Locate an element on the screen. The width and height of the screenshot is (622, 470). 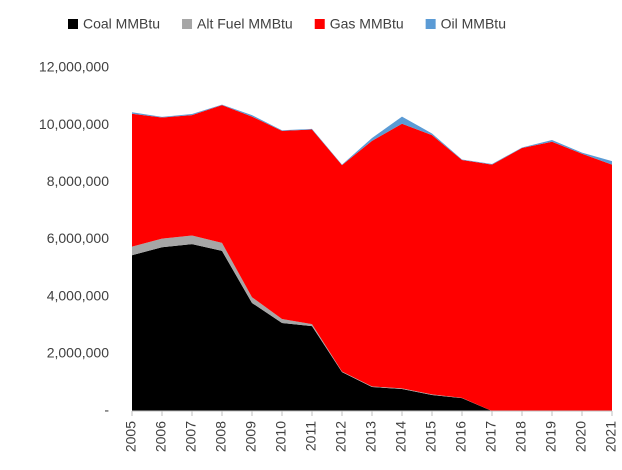
x-tick-label: 2011 is located at coordinates (311, 436).